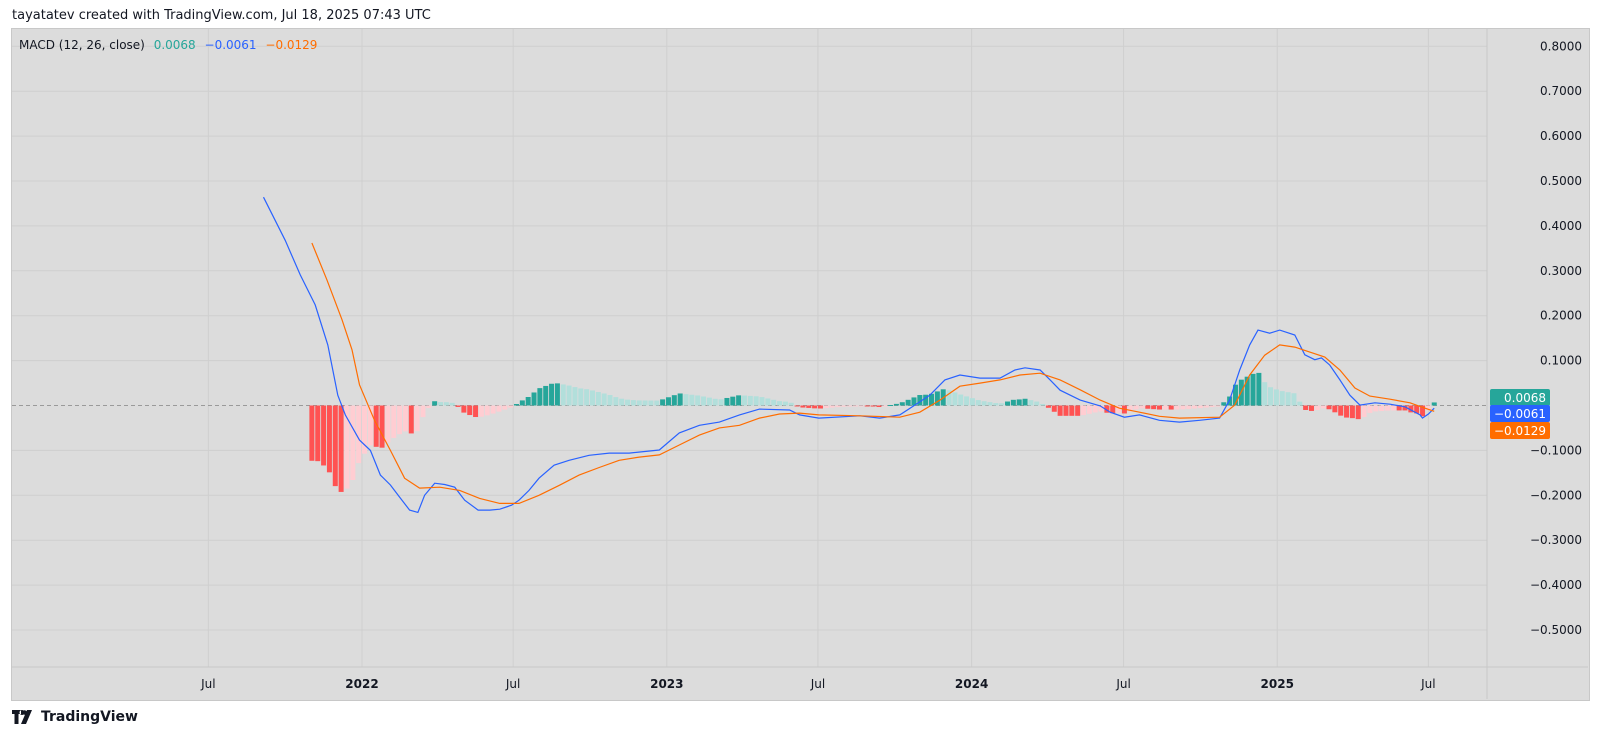  Describe the element at coordinates (1561, 46) in the screenshot. I see `y-tick-label: 0.8000` at that location.